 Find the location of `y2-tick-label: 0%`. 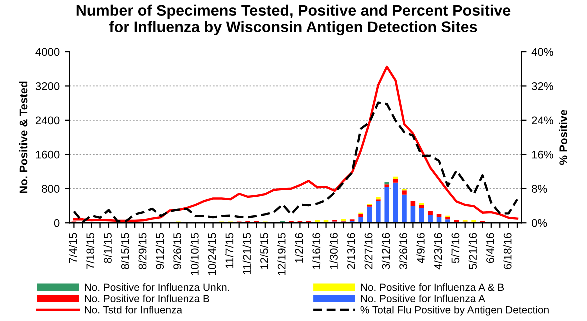

y2-tick-label: 0% is located at coordinates (540, 223).